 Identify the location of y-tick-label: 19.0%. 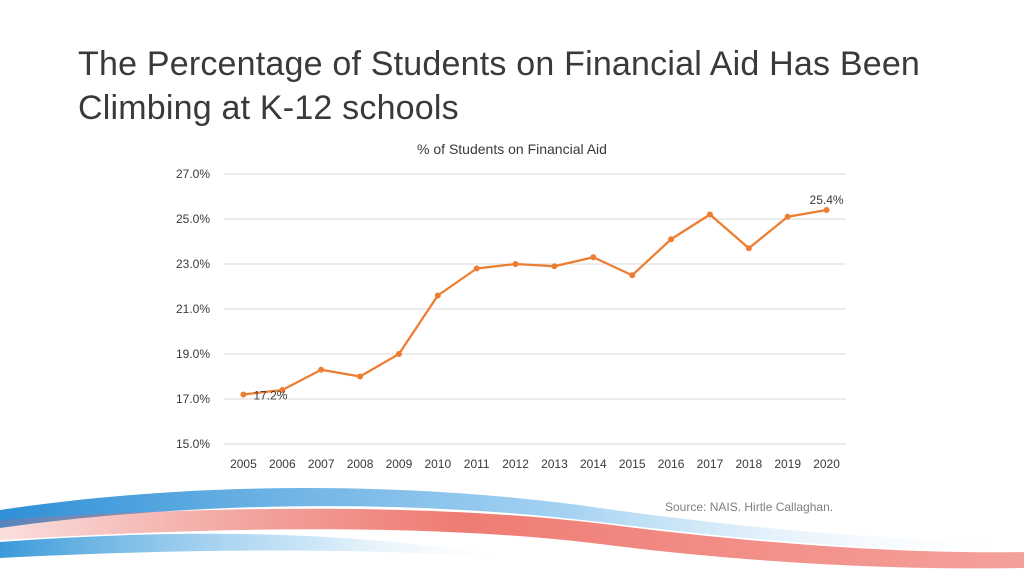
(193, 354).